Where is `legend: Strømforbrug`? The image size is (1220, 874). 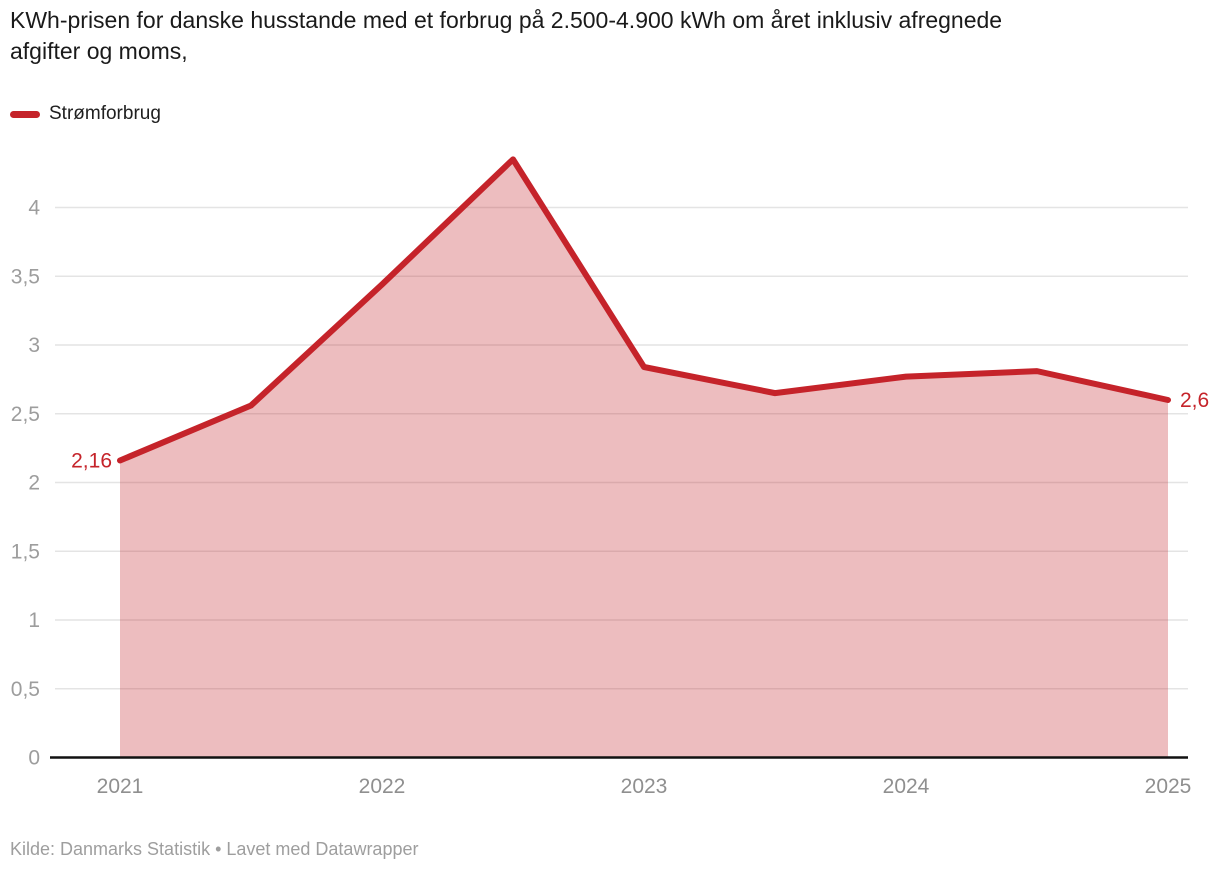
legend: Strømforbrug is located at coordinates (85, 114).